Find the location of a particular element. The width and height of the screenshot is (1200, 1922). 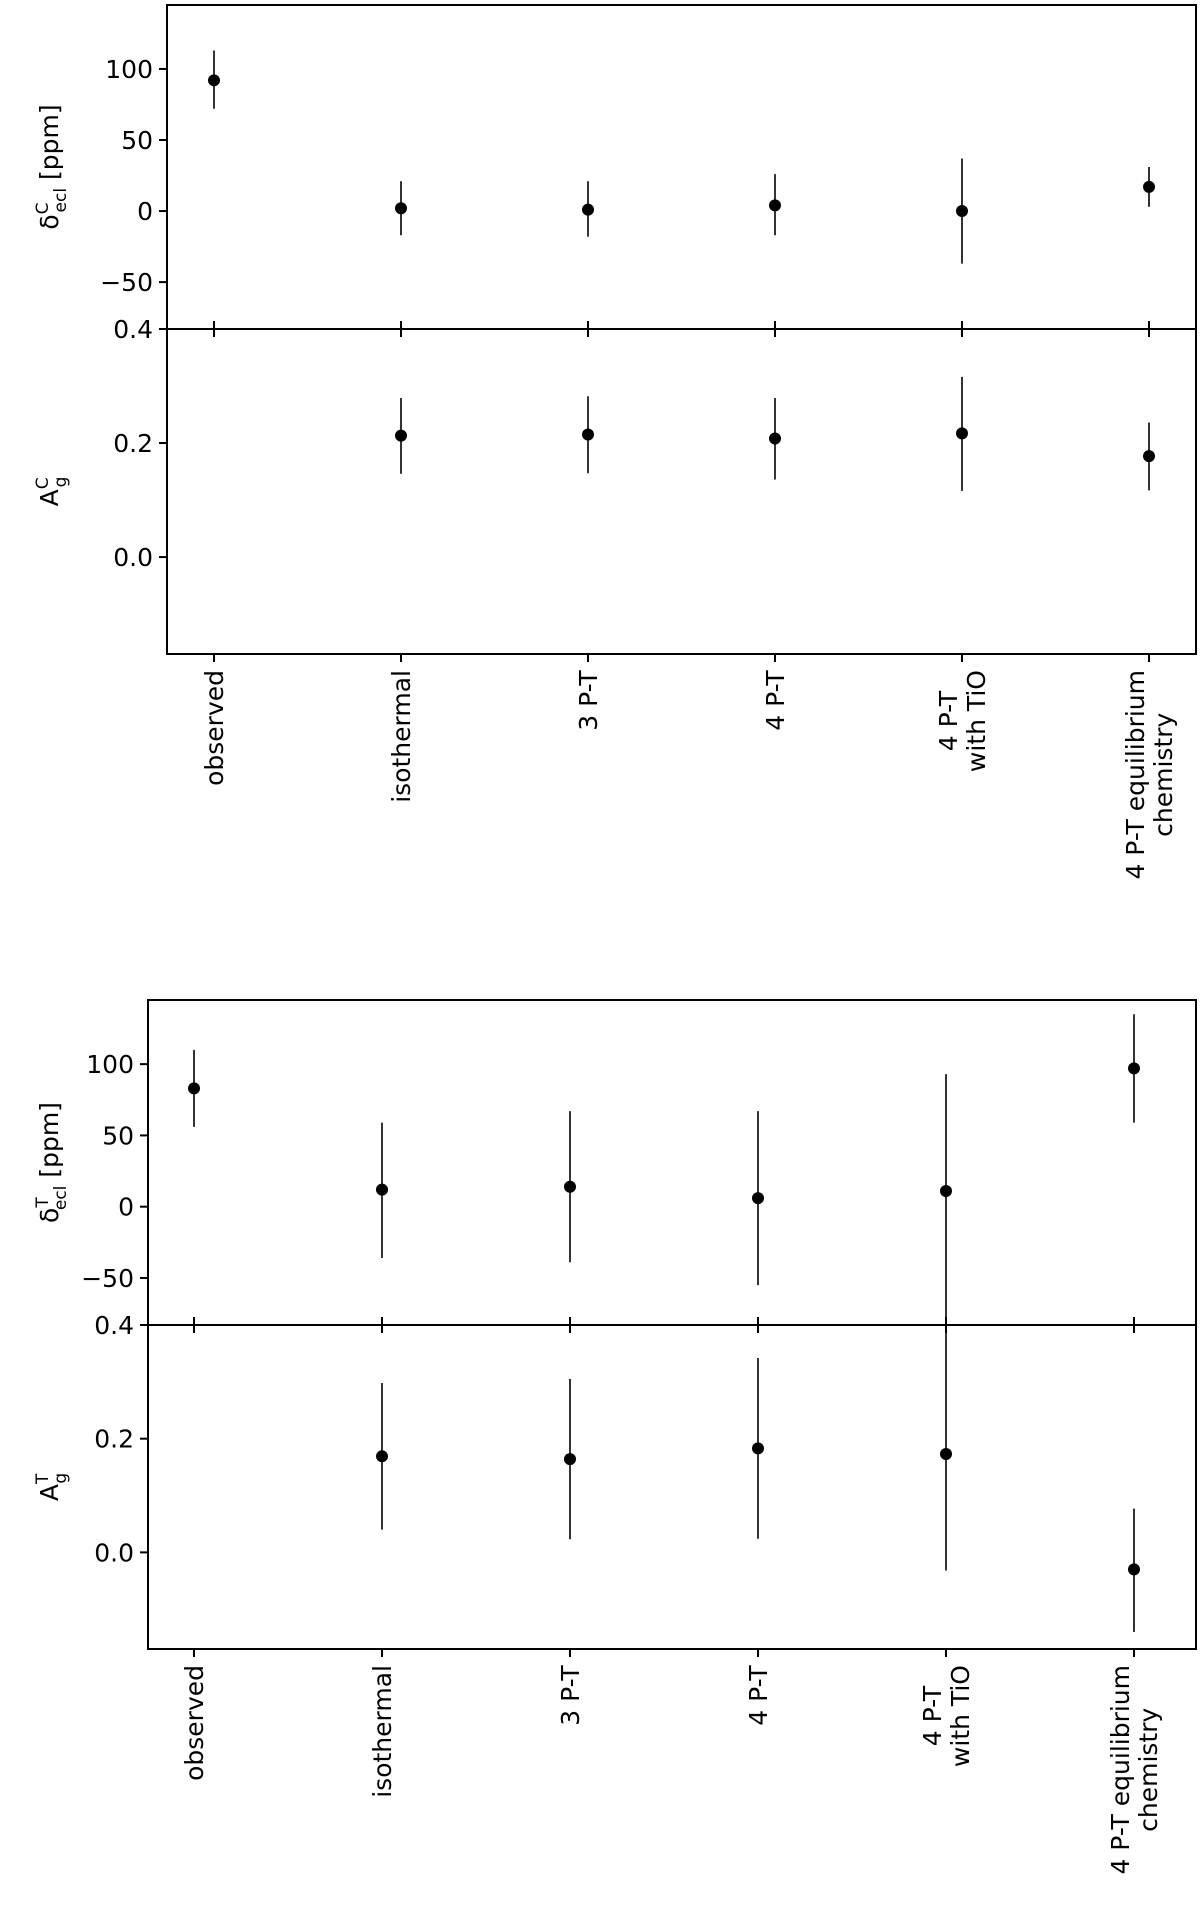

top-upper-ylabel: δCecl [ppm] is located at coordinates (52, 166).